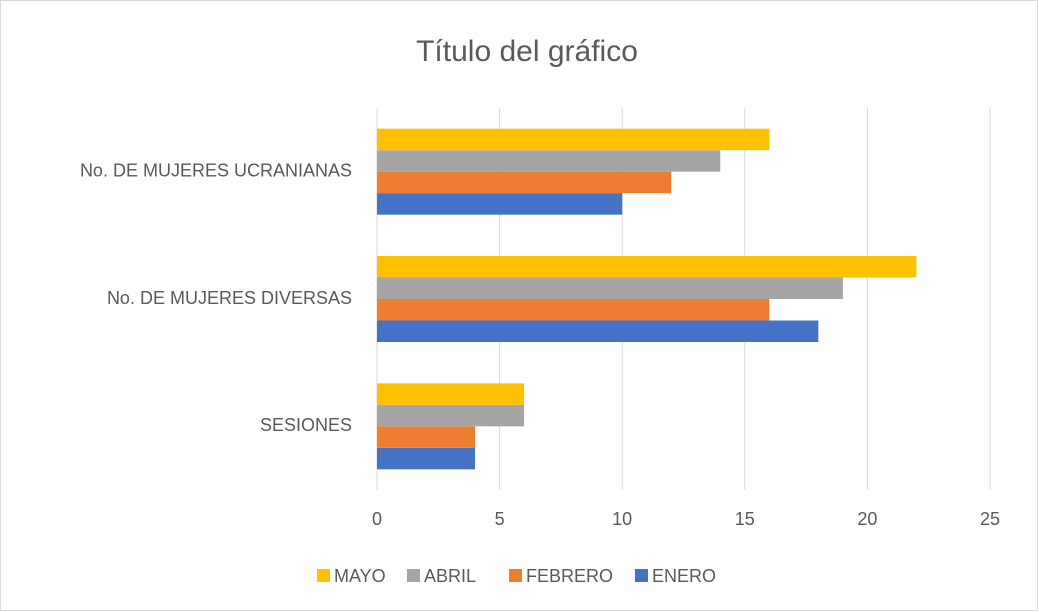 This screenshot has height=612, width=1039. What do you see at coordinates (360, 576) in the screenshot?
I see `legend-label: MAYO` at bounding box center [360, 576].